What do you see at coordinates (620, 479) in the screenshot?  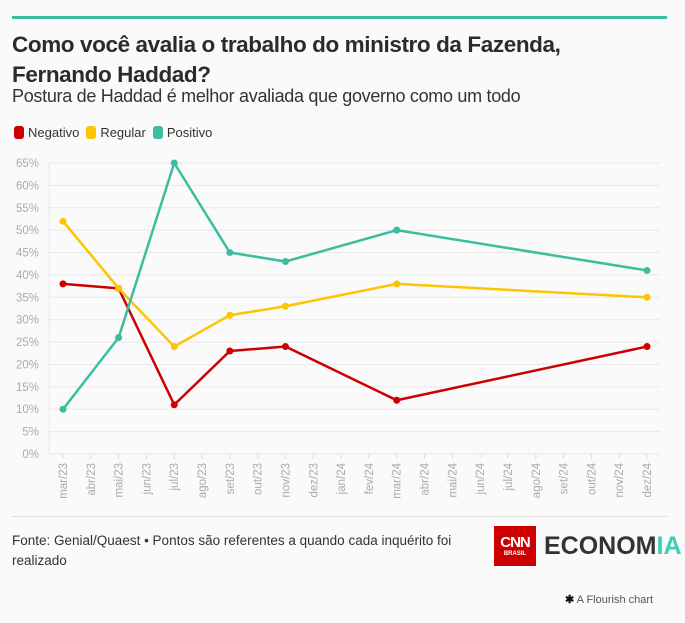 I see `x-tick-label: nov/24` at bounding box center [620, 479].